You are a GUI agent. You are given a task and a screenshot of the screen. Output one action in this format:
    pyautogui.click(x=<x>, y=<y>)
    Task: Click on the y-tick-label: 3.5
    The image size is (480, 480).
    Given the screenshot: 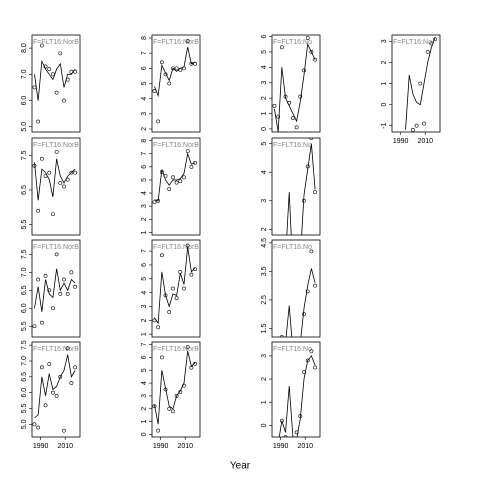 What is the action you would take?
    pyautogui.click(x=264, y=271)
    